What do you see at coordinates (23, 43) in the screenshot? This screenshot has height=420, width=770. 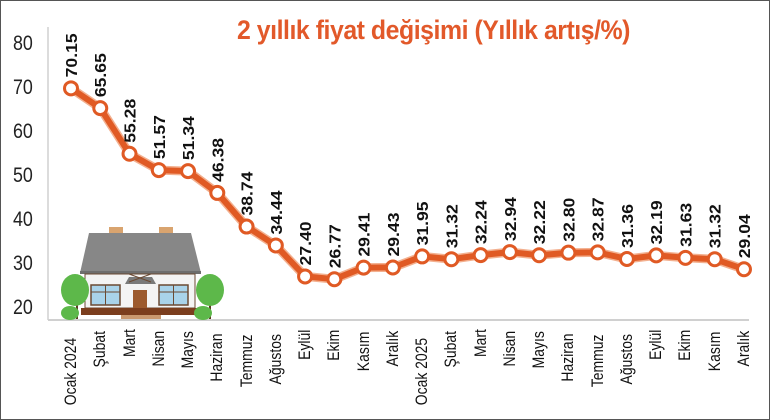 I see `y-tick-label: 80` at bounding box center [23, 43].